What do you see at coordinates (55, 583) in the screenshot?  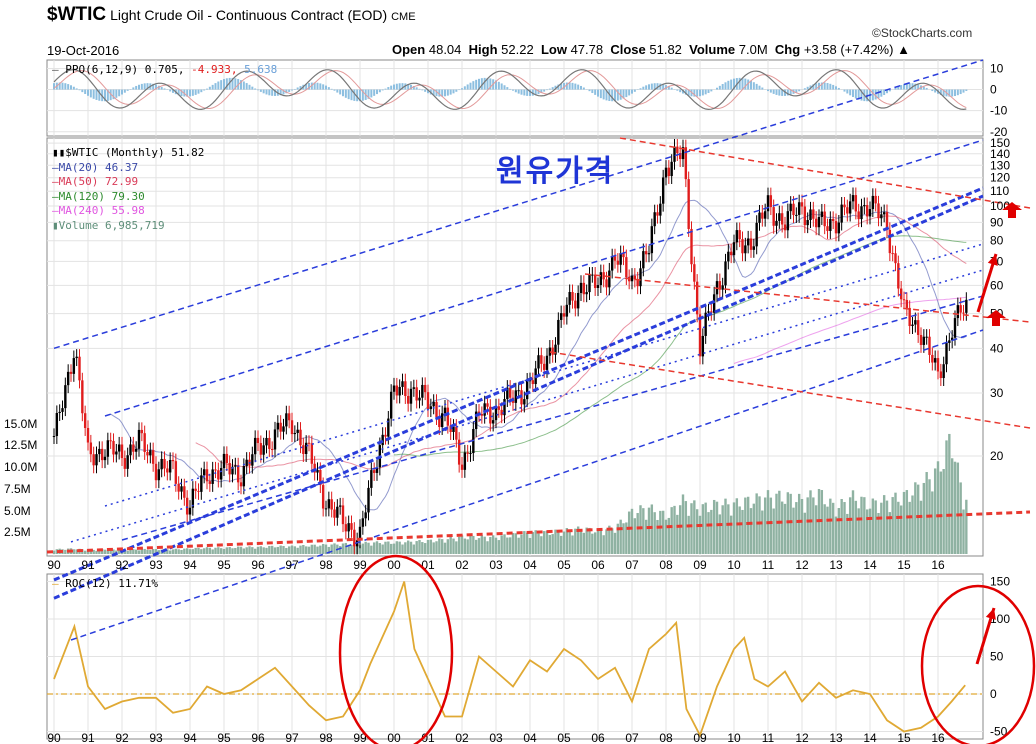 I see `roc-legend-marker: —` at bounding box center [55, 583].